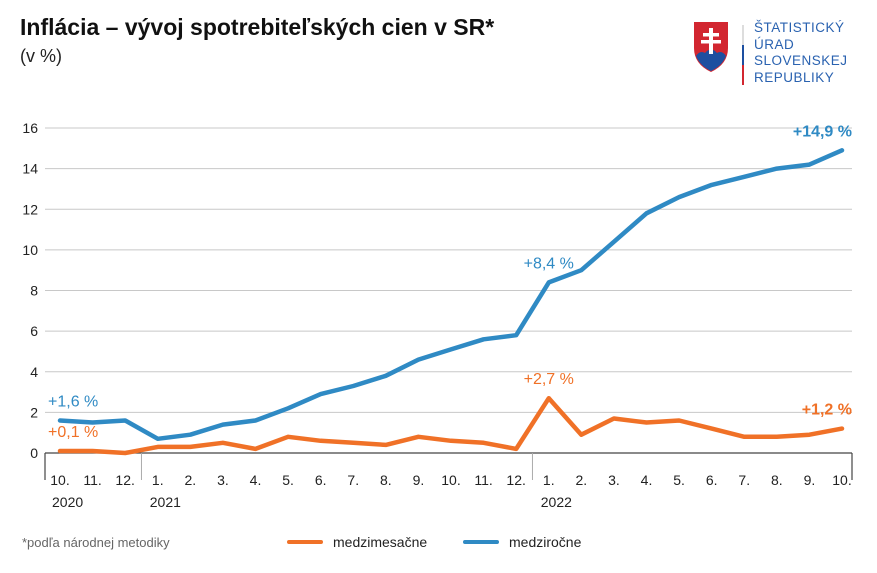 This screenshot has width=877, height=573. Describe the element at coordinates (73, 432) in the screenshot. I see `data-label: +0,1 %` at that location.